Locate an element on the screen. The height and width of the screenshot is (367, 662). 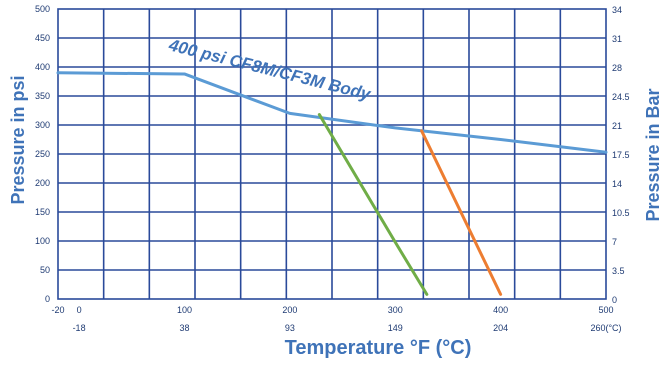
x-axis-title: Temperature °F (°C) is located at coordinates (378, 348).